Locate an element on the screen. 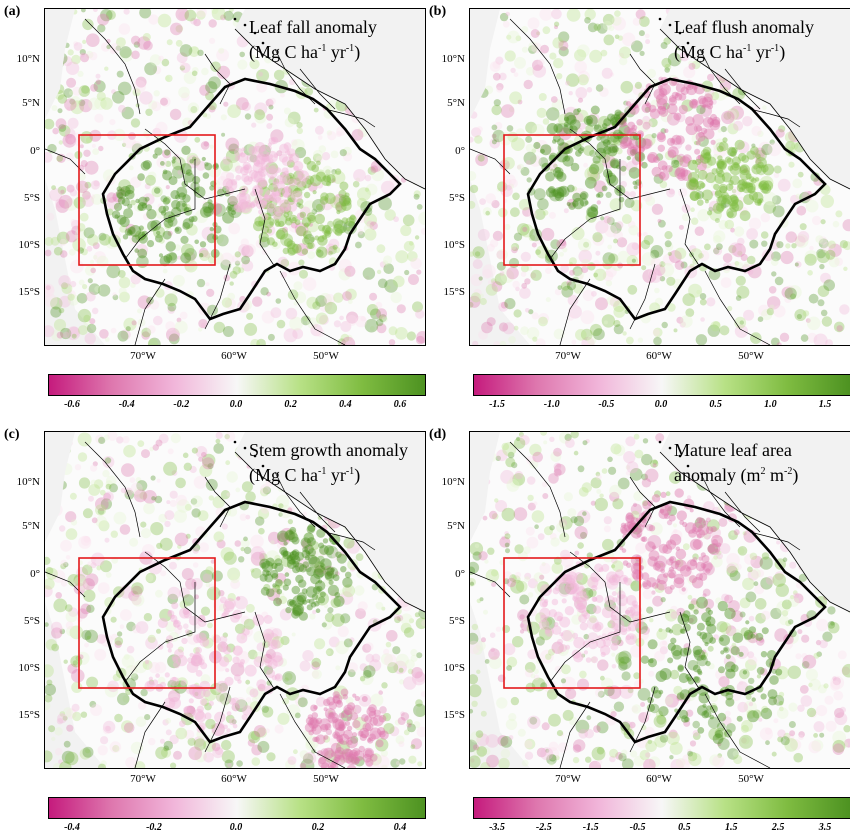 This screenshot has height=838, width=850. colorbar-tick-label: -2.5 is located at coordinates (543, 827).